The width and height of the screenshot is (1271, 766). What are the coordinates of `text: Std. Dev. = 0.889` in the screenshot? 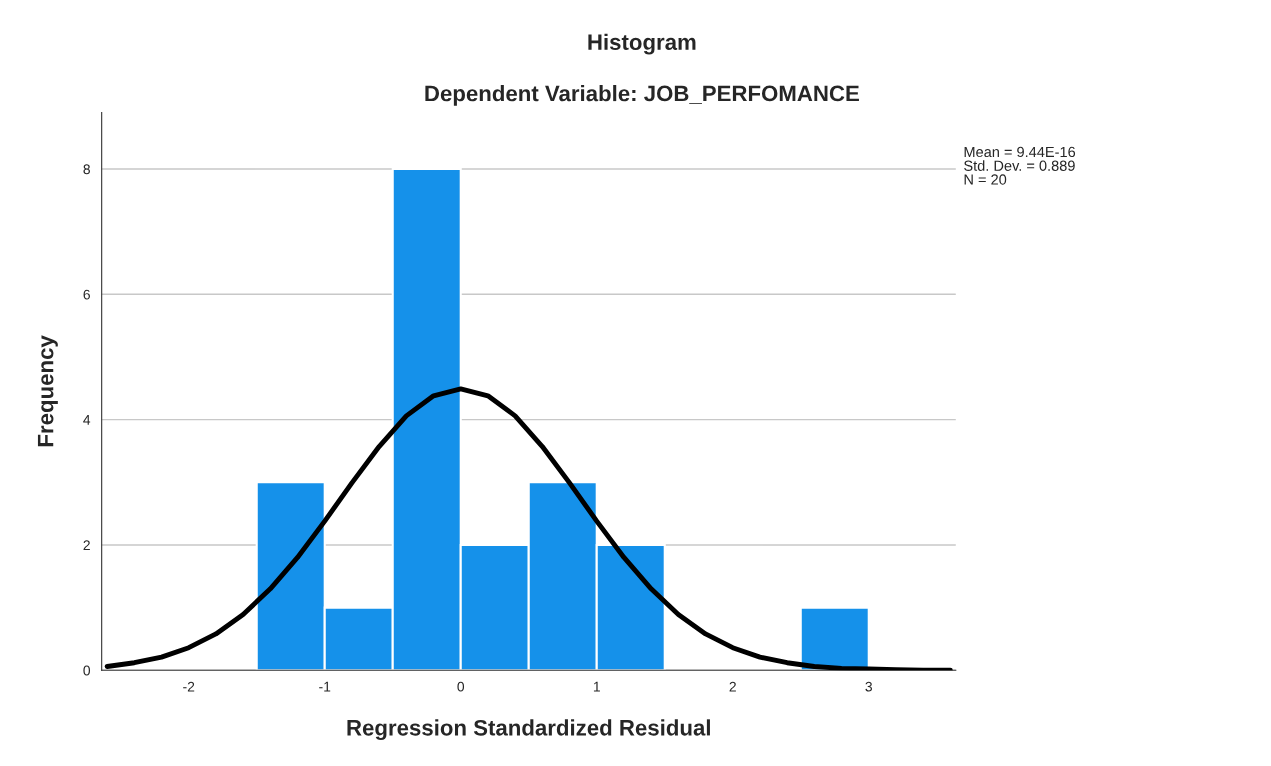 It's located at (1019, 165).